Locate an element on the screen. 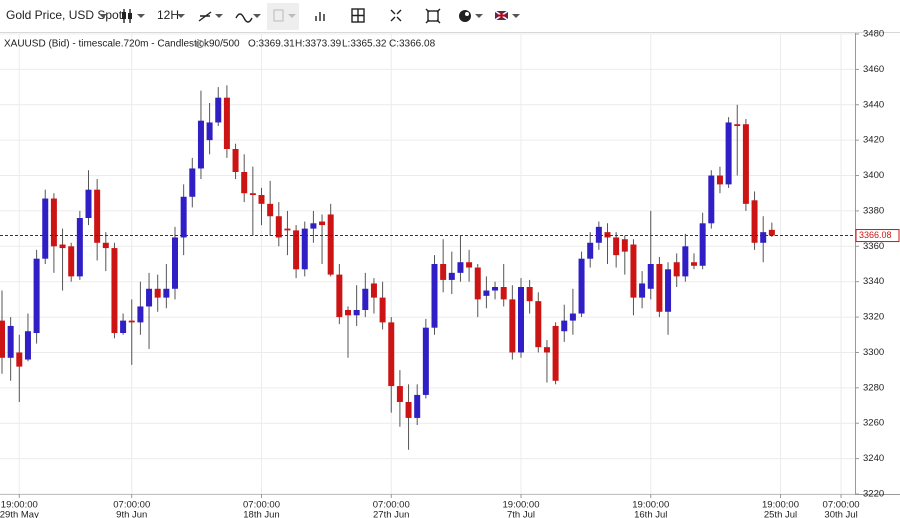 The width and height of the screenshot is (900, 518). crosshair-button is located at coordinates (358, 15).